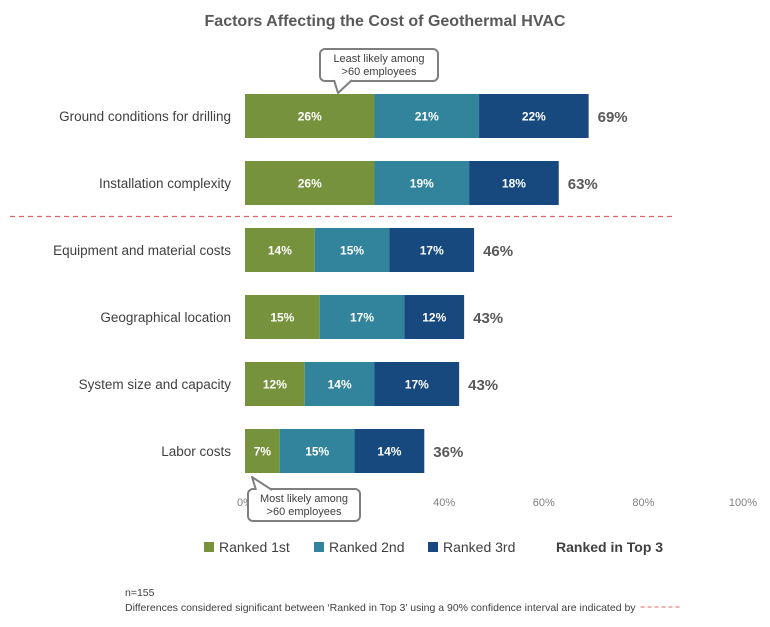 This screenshot has width=770, height=627. Describe the element at coordinates (378, 59) in the screenshot. I see `callout-text: Least likely among` at that location.